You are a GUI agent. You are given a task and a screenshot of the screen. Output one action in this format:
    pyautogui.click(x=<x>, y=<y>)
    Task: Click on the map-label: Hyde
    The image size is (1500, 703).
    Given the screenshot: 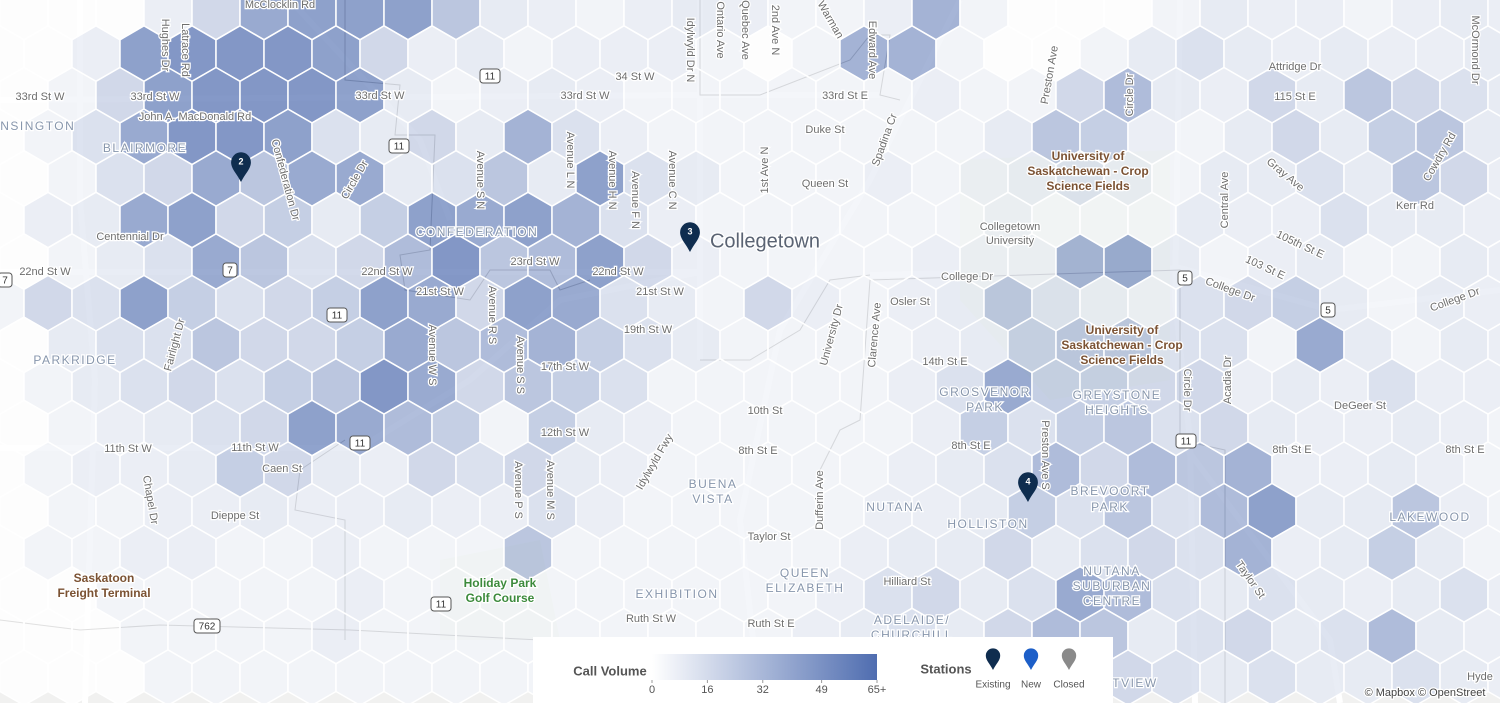 What is the action you would take?
    pyautogui.click(x=1480, y=677)
    